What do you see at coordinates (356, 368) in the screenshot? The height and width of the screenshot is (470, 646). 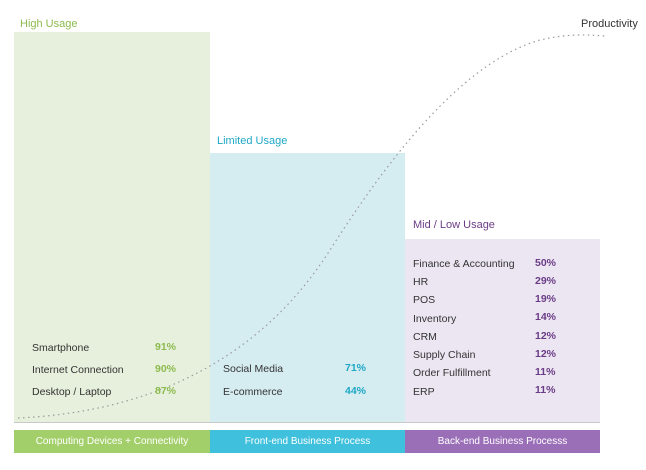 I see `list-item-value: 71%` at bounding box center [356, 368].